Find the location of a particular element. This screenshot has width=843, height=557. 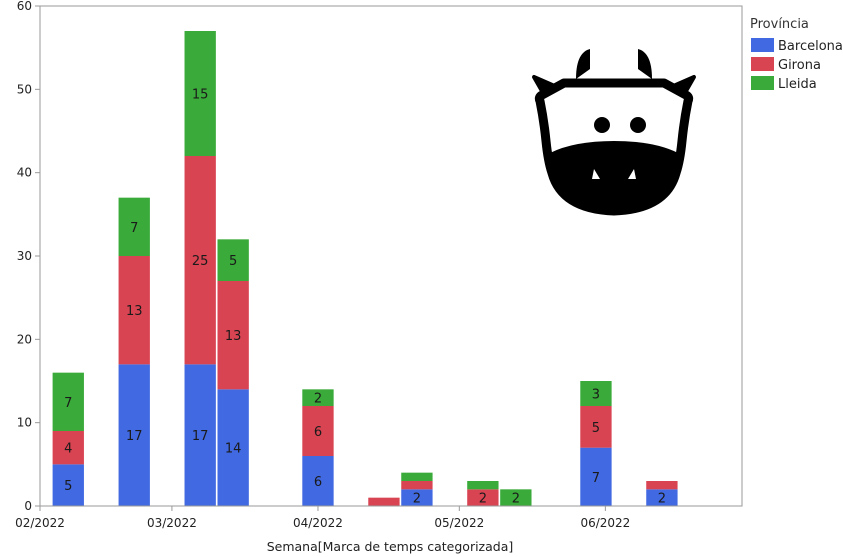

bar-label: 14 is located at coordinates (233, 449).